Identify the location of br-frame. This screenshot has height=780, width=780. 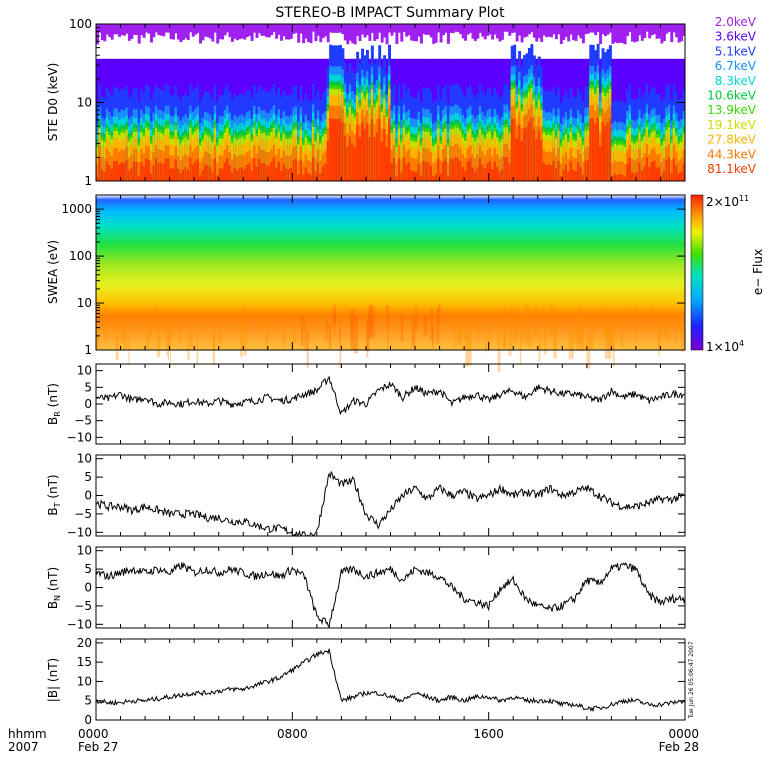
(390, 404).